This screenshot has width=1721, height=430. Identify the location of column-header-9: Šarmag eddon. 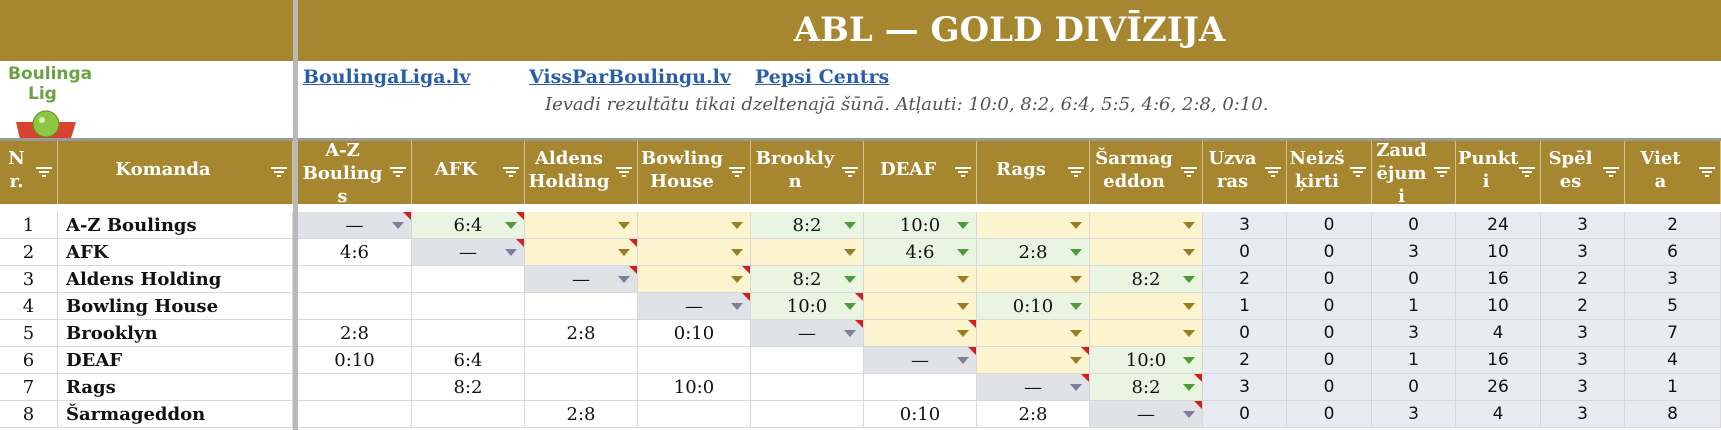
(1146, 172).